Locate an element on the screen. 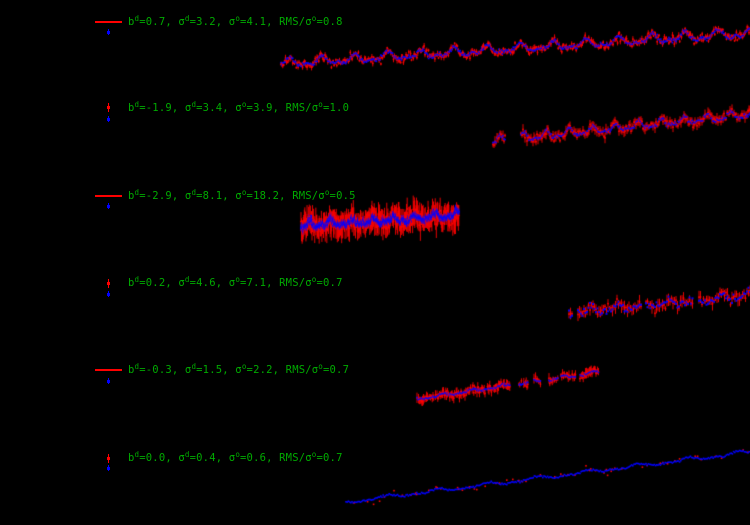 The width and height of the screenshot is (750, 525). label-text: =1.5, is located at coordinates (216, 370).